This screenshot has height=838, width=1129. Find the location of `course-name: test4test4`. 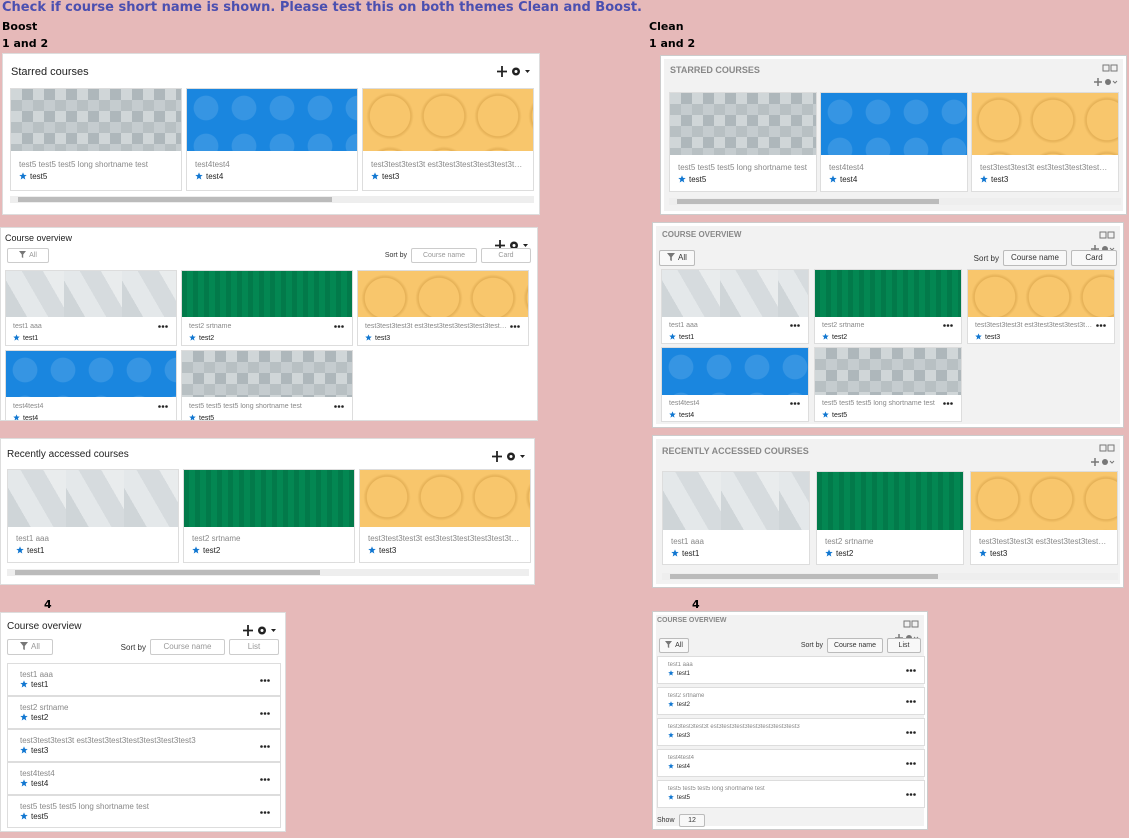

course-name: test4test4 is located at coordinates (846, 167).